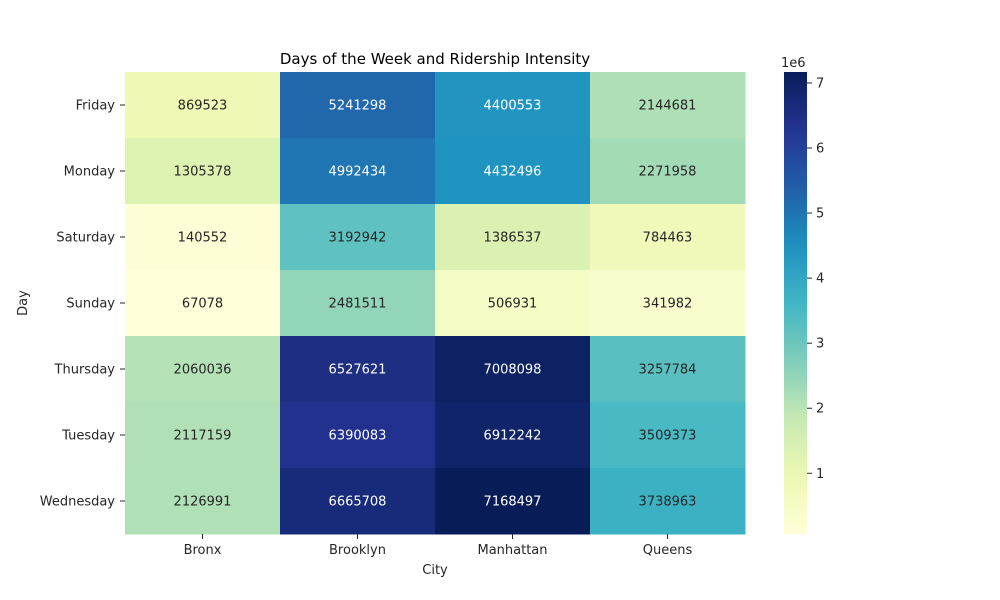 The image size is (1000, 600). I want to click on x-tick-label: Bronx, so click(203, 550).